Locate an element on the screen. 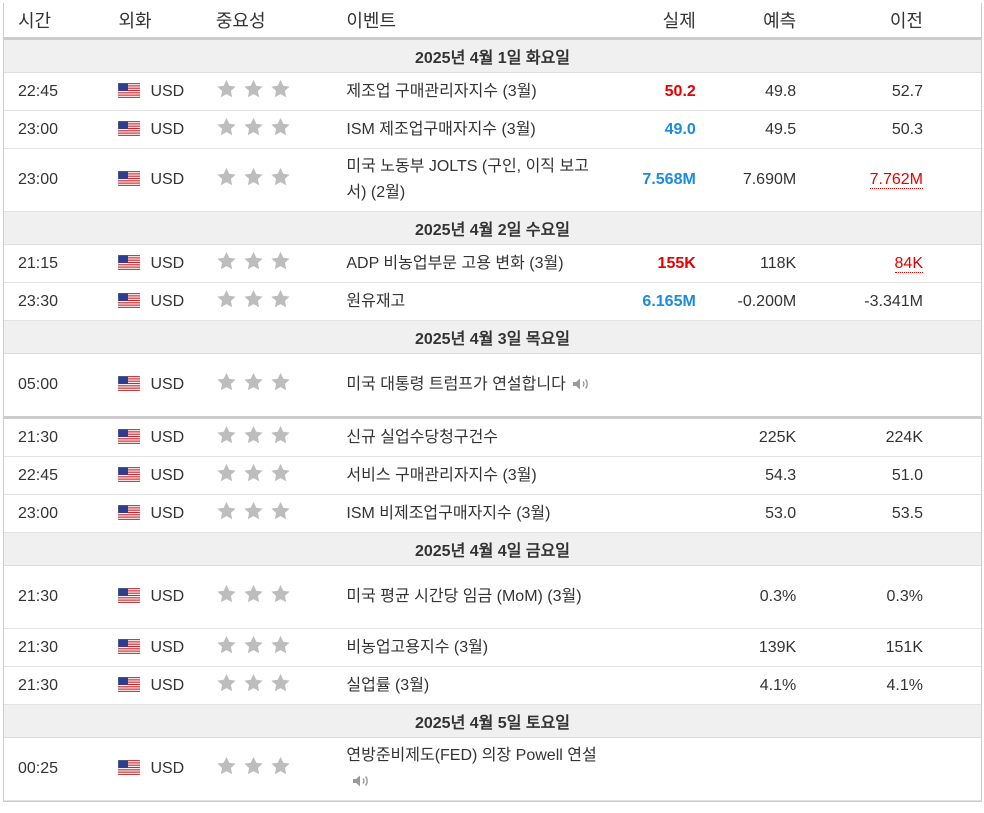 The height and width of the screenshot is (813, 984). event-name-cell: ISM 비제조업구매자지수 (3월) is located at coordinates (481, 513).